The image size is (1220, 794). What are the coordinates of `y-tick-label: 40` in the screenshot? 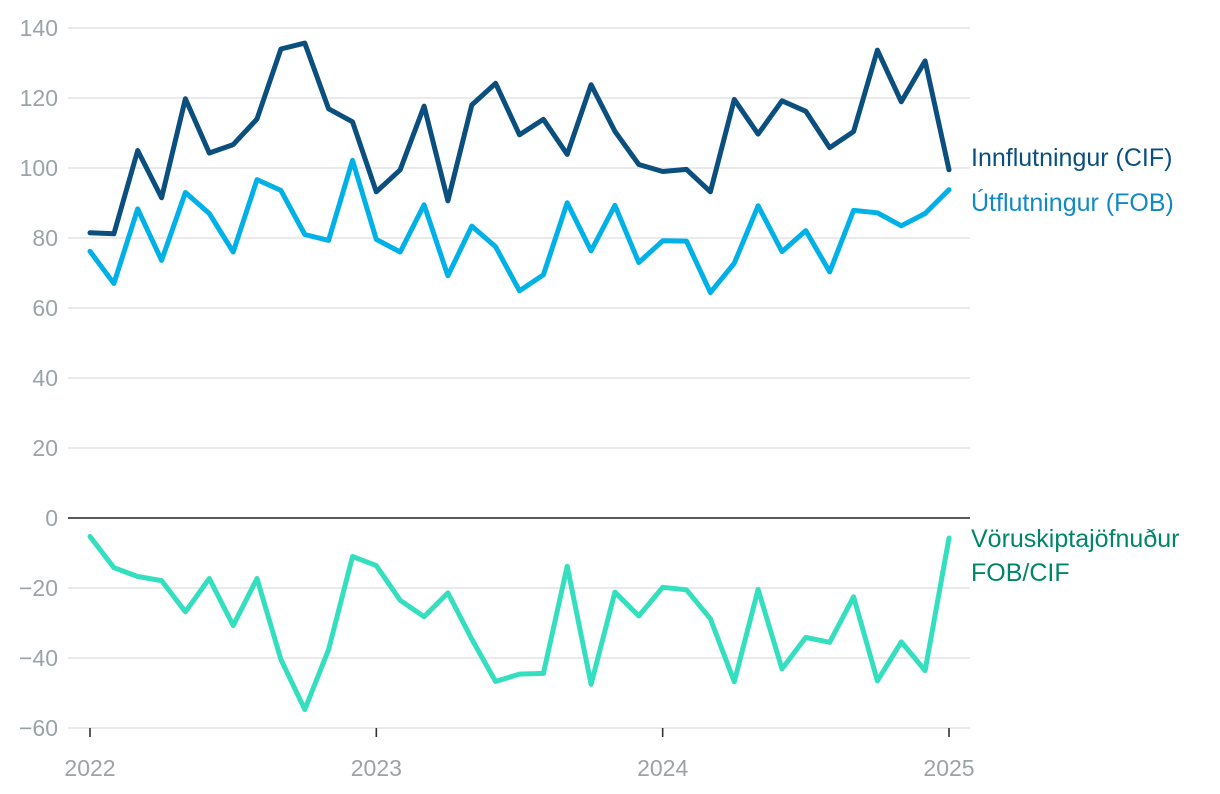 It's located at (45, 378).